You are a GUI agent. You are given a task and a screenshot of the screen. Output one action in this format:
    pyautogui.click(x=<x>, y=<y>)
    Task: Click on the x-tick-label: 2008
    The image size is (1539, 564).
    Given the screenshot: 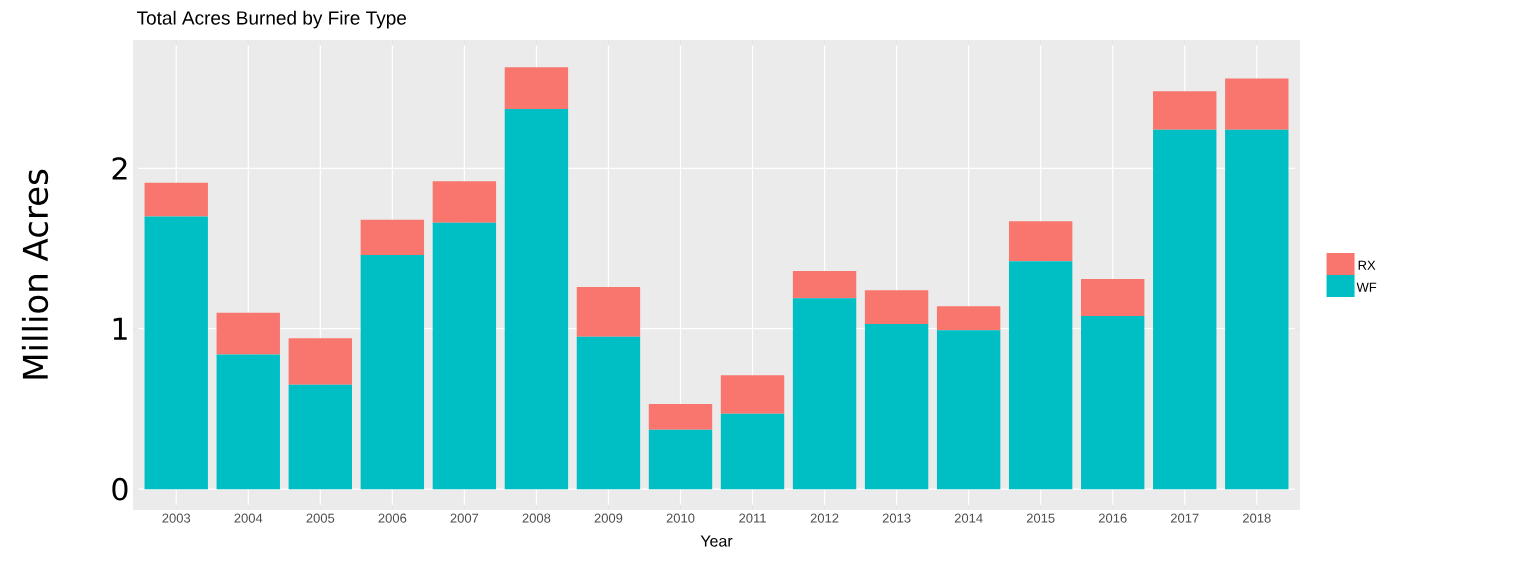 What is the action you would take?
    pyautogui.click(x=536, y=518)
    